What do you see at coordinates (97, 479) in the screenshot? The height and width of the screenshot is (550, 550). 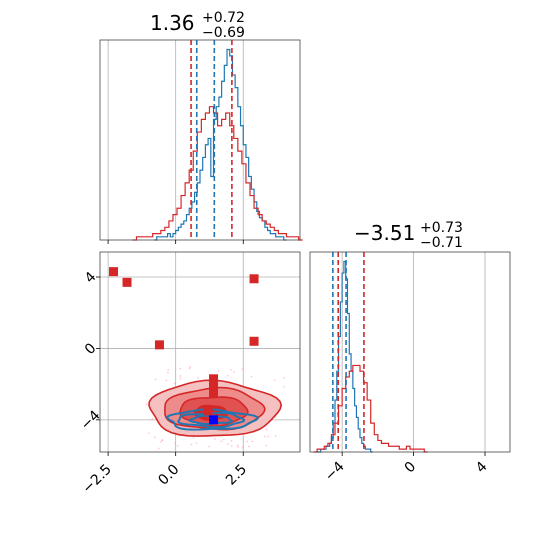 I see `scatter-x-tick-label: −2.5` at bounding box center [97, 479].